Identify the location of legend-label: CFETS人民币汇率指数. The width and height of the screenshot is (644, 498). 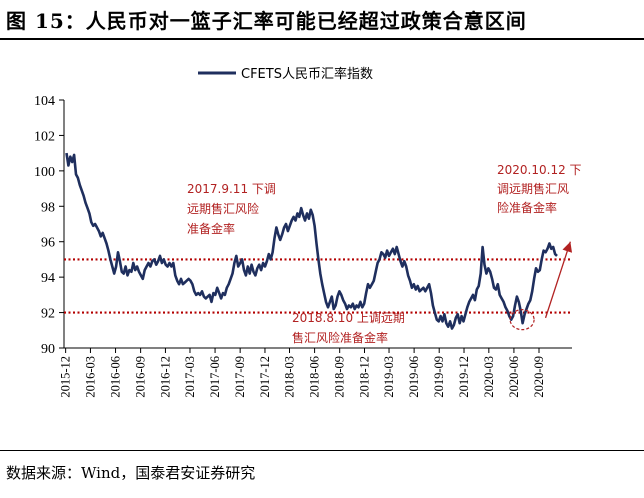
(307, 74).